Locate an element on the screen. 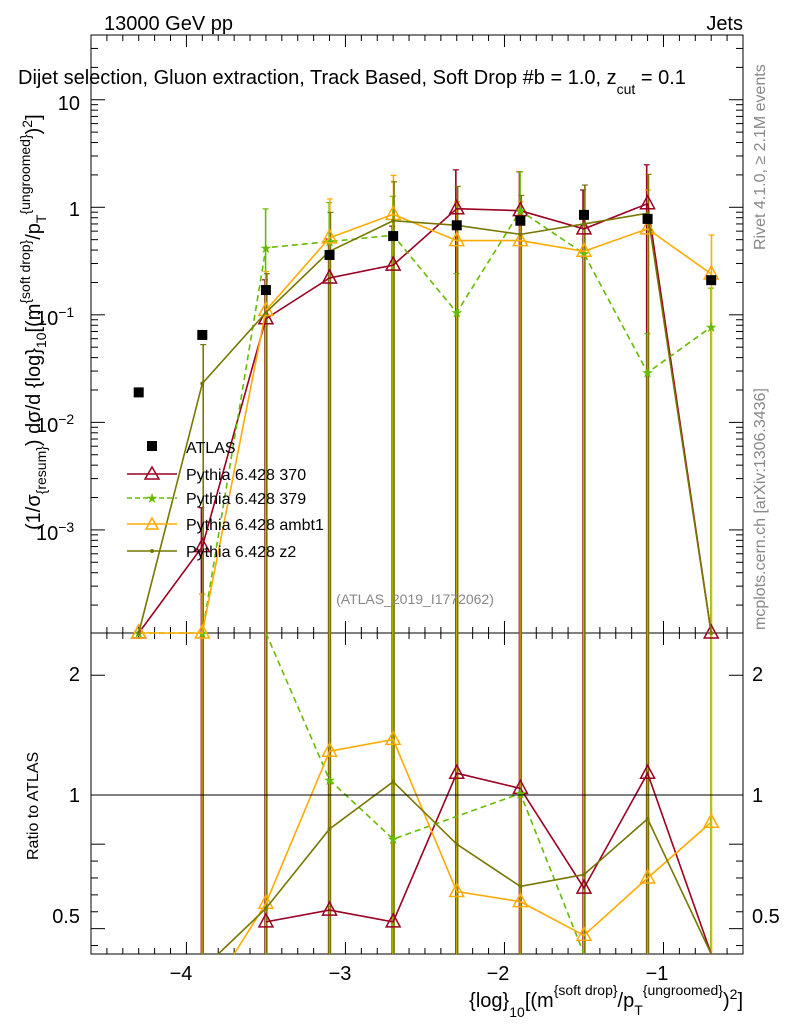 The image size is (786, 1024). x-tick-m2: −2 is located at coordinates (498, 974).